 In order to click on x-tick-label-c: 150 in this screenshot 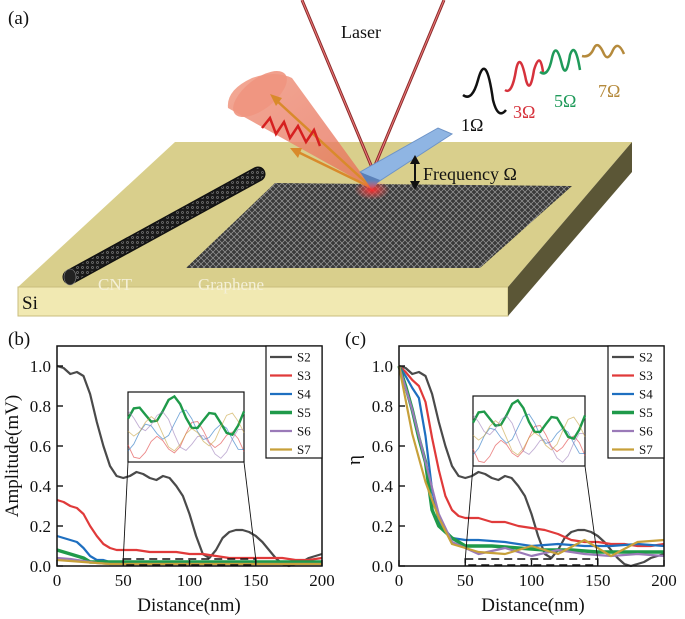, I will do `click(598, 580)`.